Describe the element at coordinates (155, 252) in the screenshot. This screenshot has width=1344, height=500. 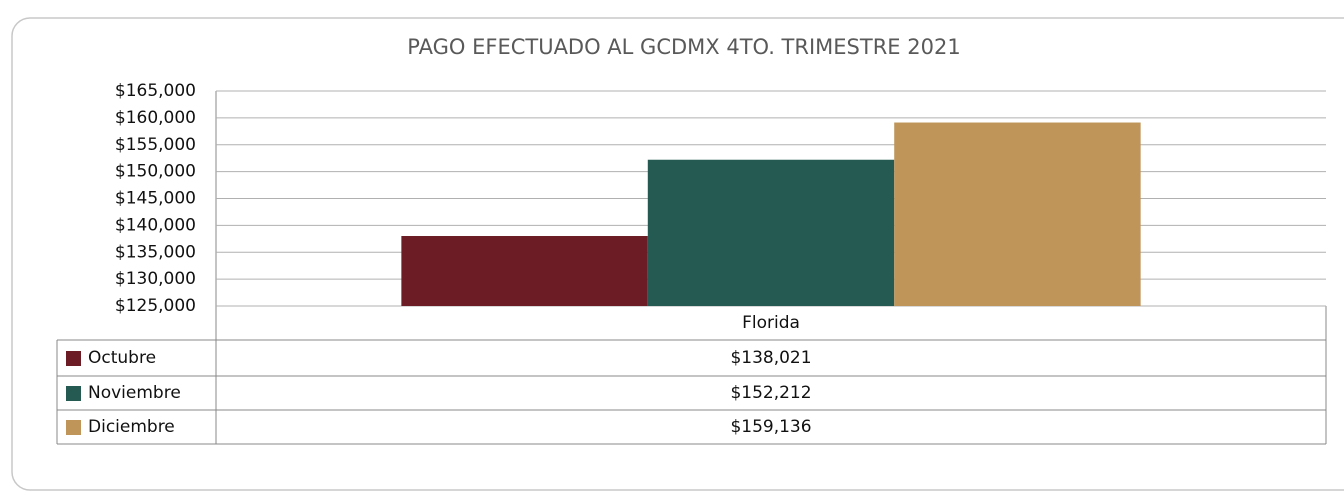
I see `y-tick-label: $135,000` at that location.